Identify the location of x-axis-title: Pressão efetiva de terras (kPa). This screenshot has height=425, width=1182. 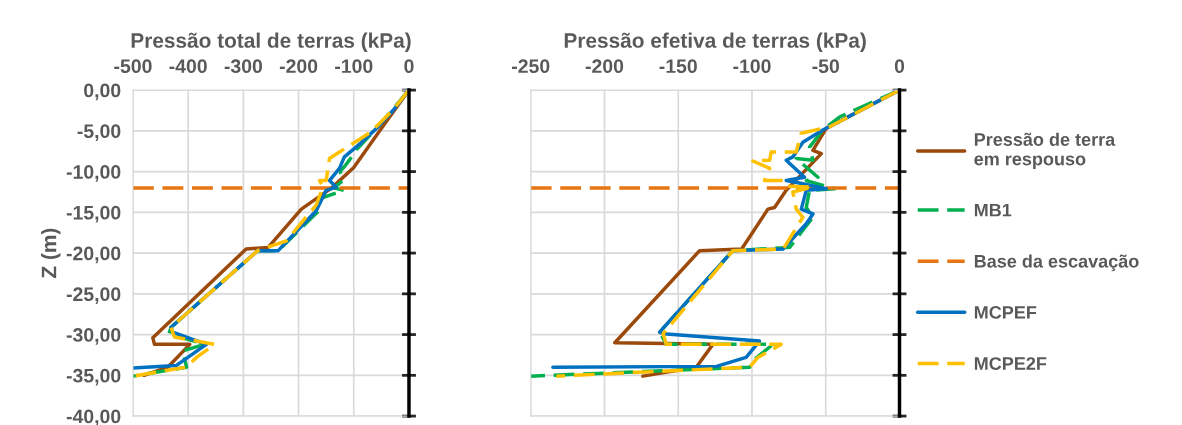
(715, 42).